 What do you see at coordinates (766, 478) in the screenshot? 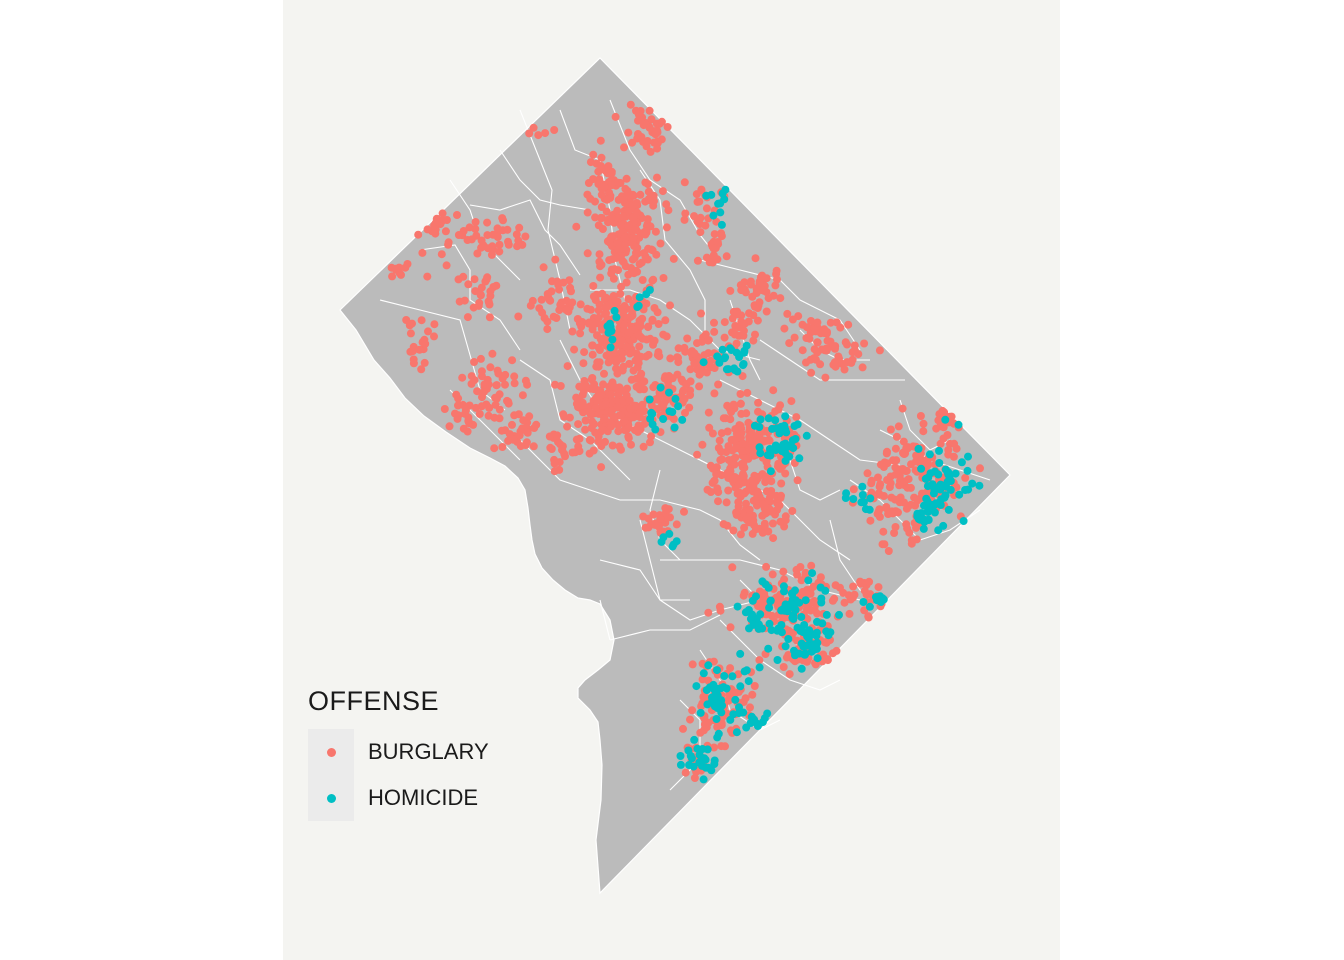
I see `burglary-point-1914` at bounding box center [766, 478].